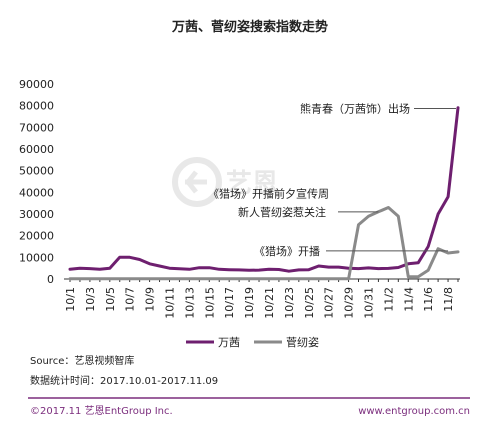  I want to click on chart-title: 万茜、菅纫姿搜索指数走势, so click(249, 27).